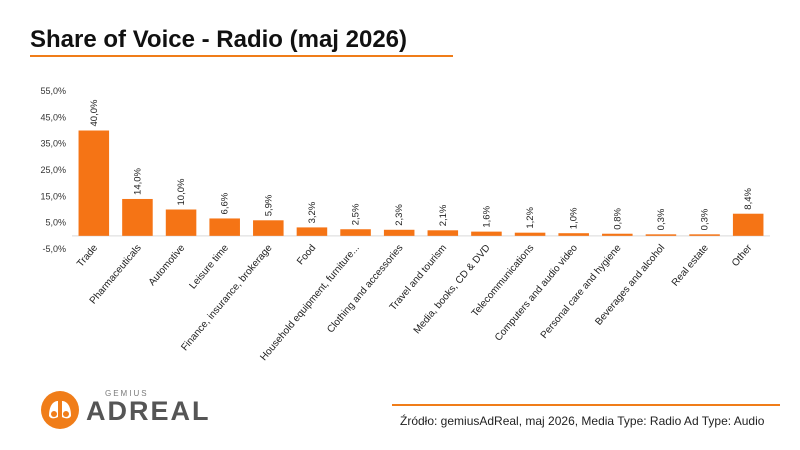 Image resolution: width=800 pixels, height=450 pixels. I want to click on logo-emblem-icon, so click(60, 410).